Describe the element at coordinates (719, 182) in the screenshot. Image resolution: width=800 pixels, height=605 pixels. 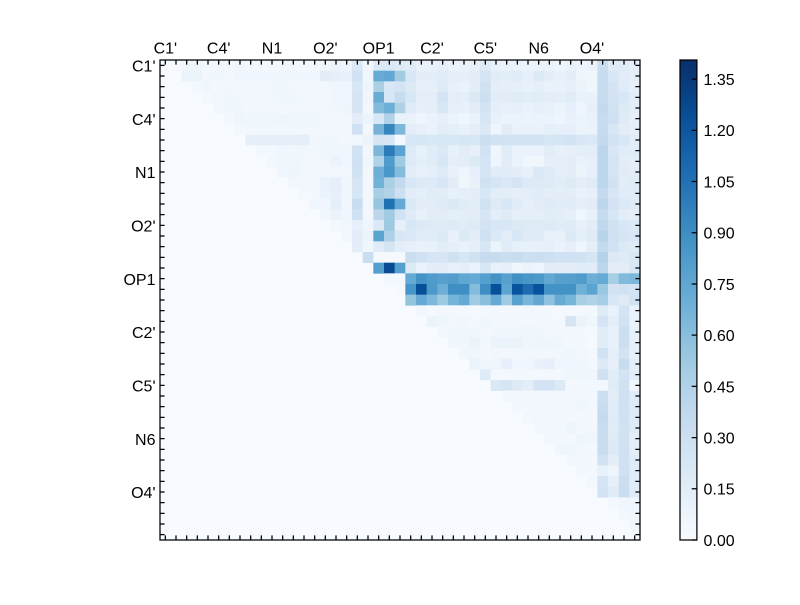
I see `svg-text: 1.05` at that location.